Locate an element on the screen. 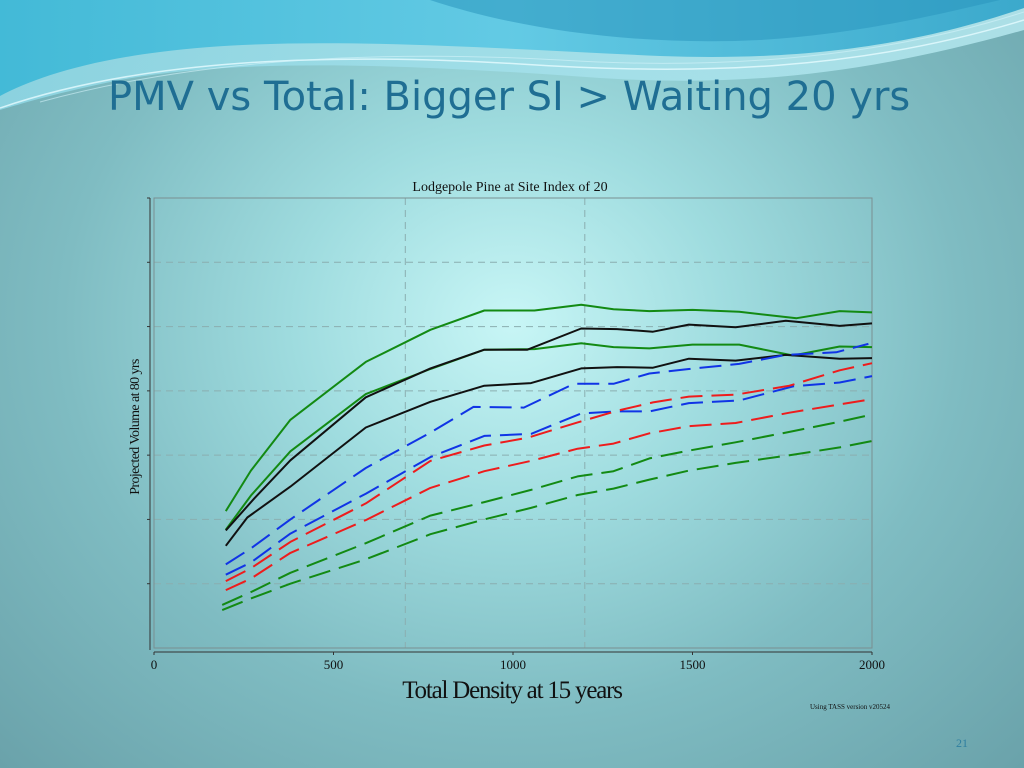 The width and height of the screenshot is (1024, 768). x-tick-label-2: 1000 is located at coordinates (513, 664).